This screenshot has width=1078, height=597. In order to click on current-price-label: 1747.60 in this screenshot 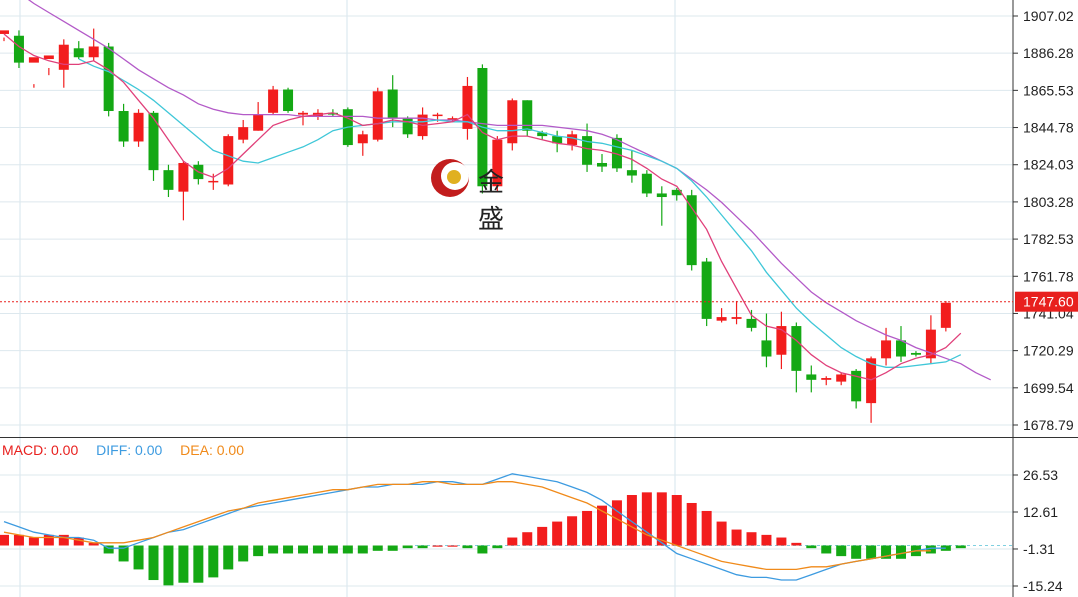, I will do `click(1048, 302)`.